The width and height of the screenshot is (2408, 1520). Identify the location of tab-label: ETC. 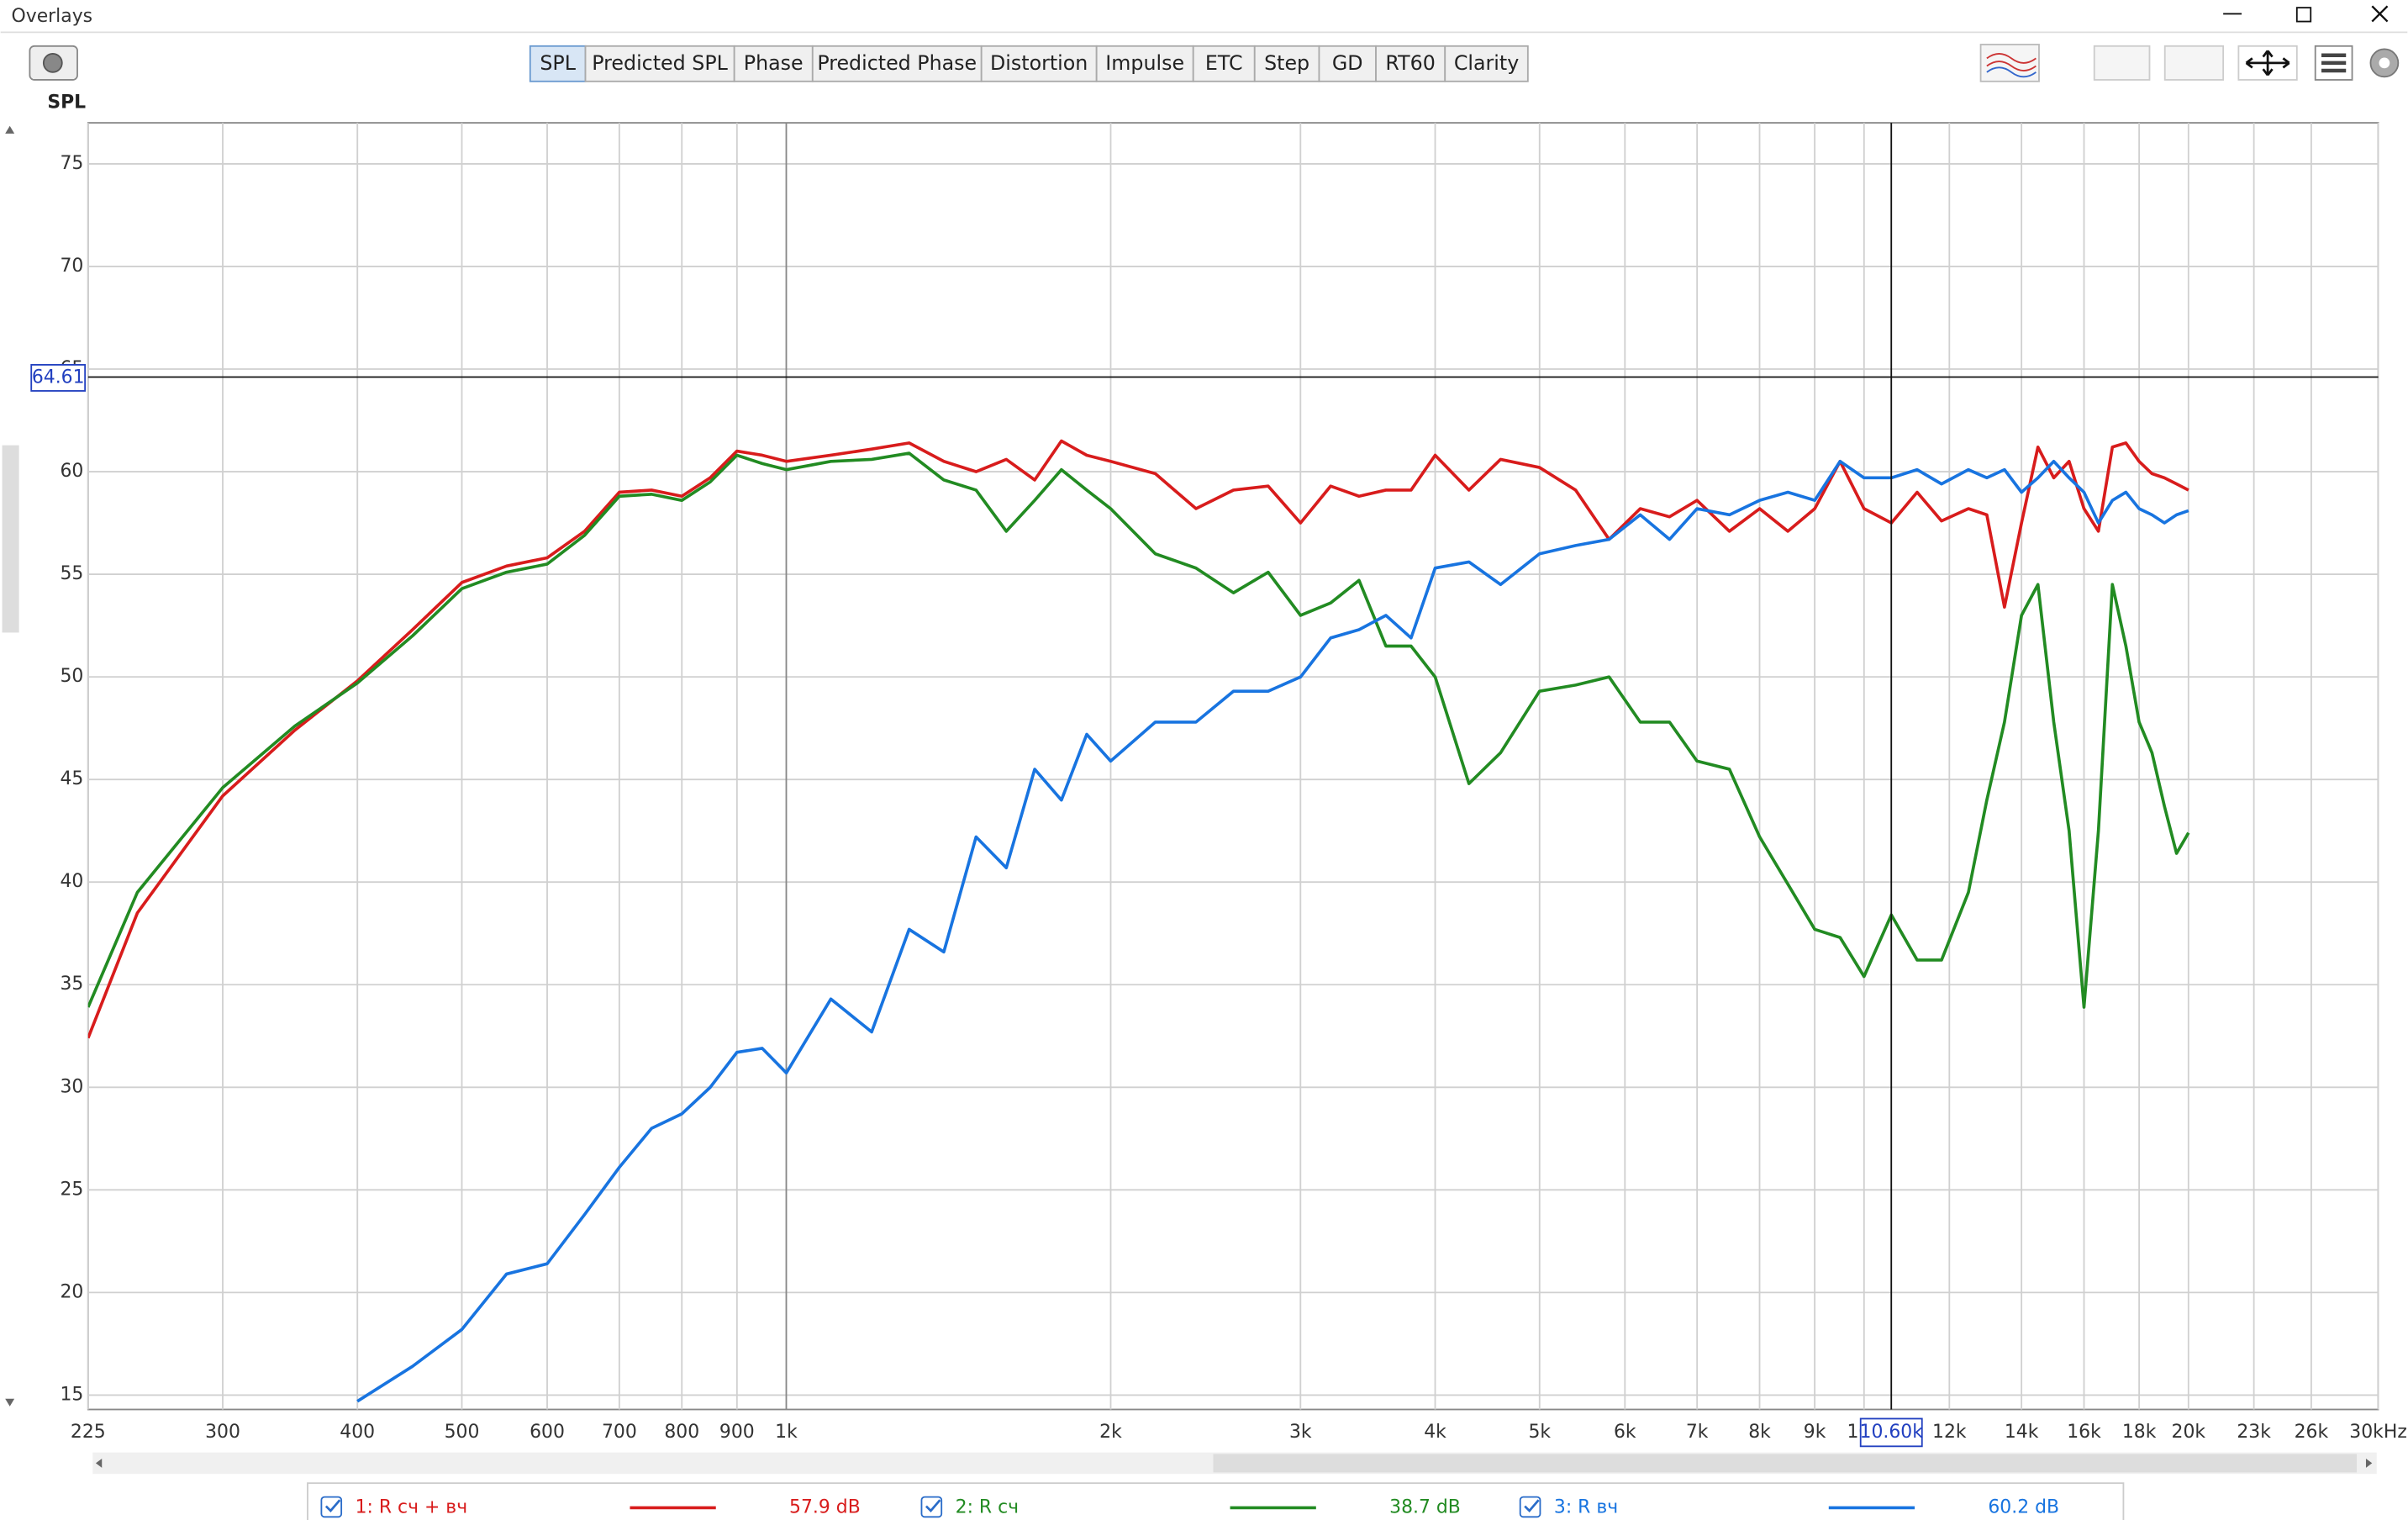
(1224, 63).